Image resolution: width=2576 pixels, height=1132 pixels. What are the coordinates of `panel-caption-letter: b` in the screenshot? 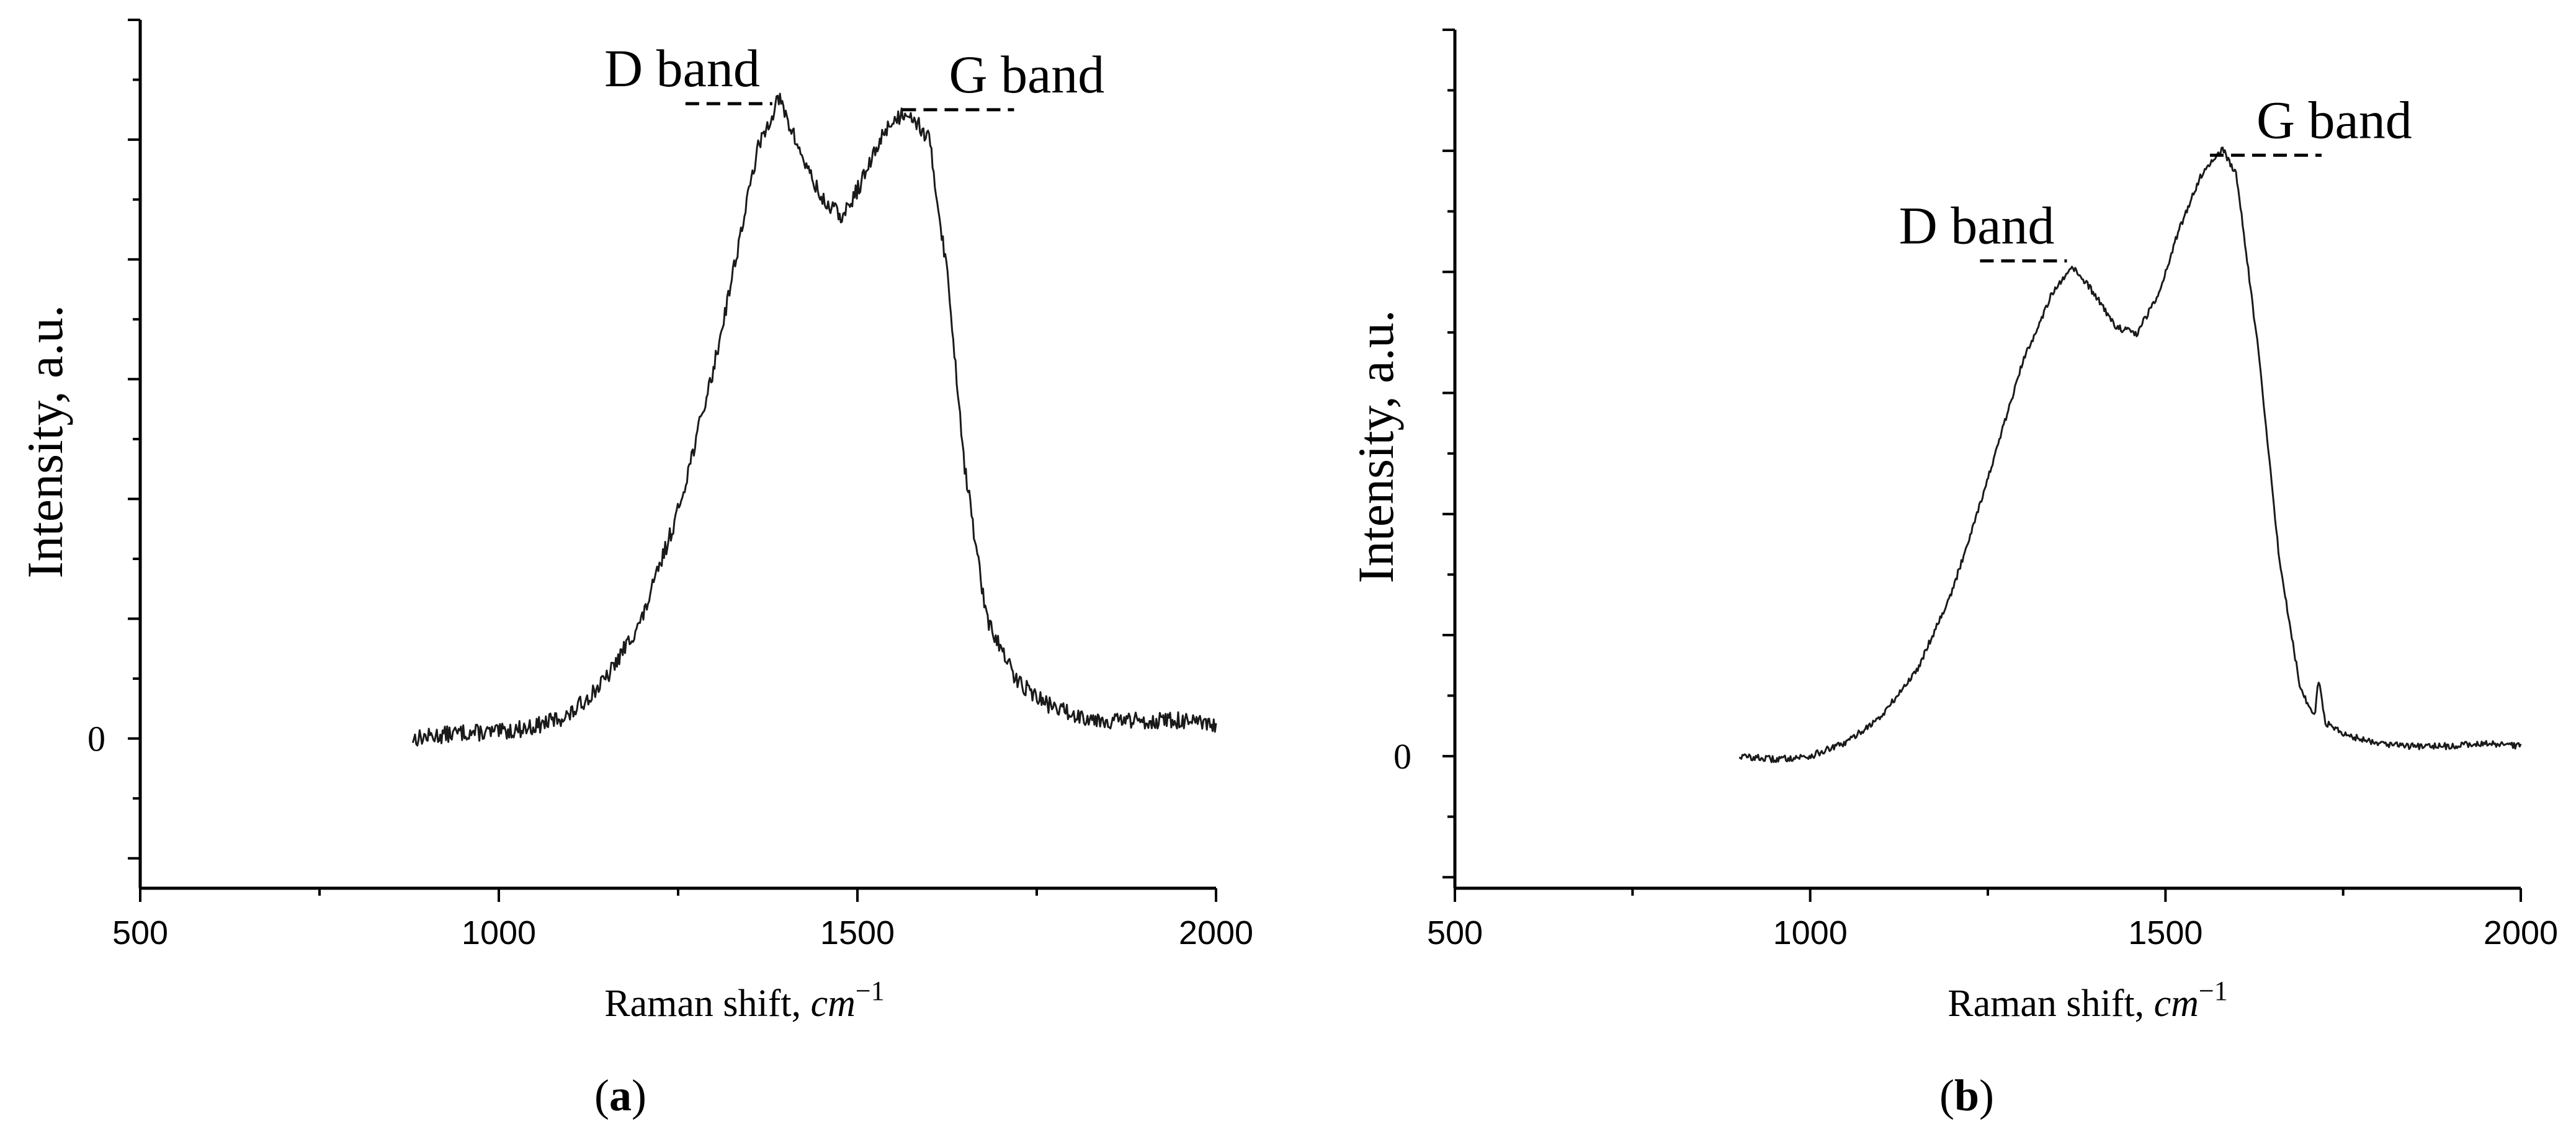 It's located at (1966, 1095).